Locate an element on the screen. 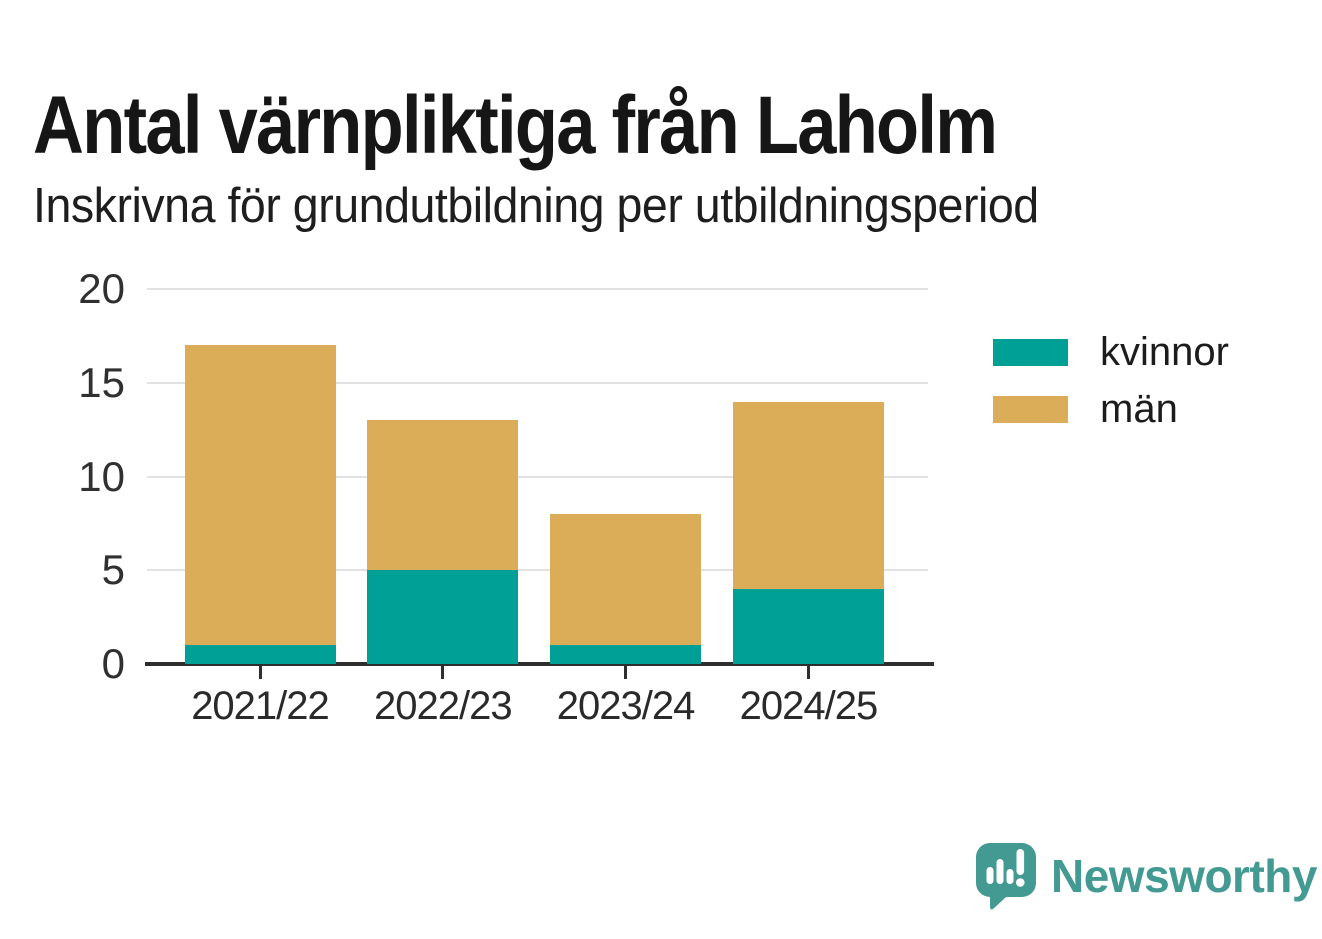 The width and height of the screenshot is (1322, 939). chart-legend: kvinnor män is located at coordinates (1111, 389).